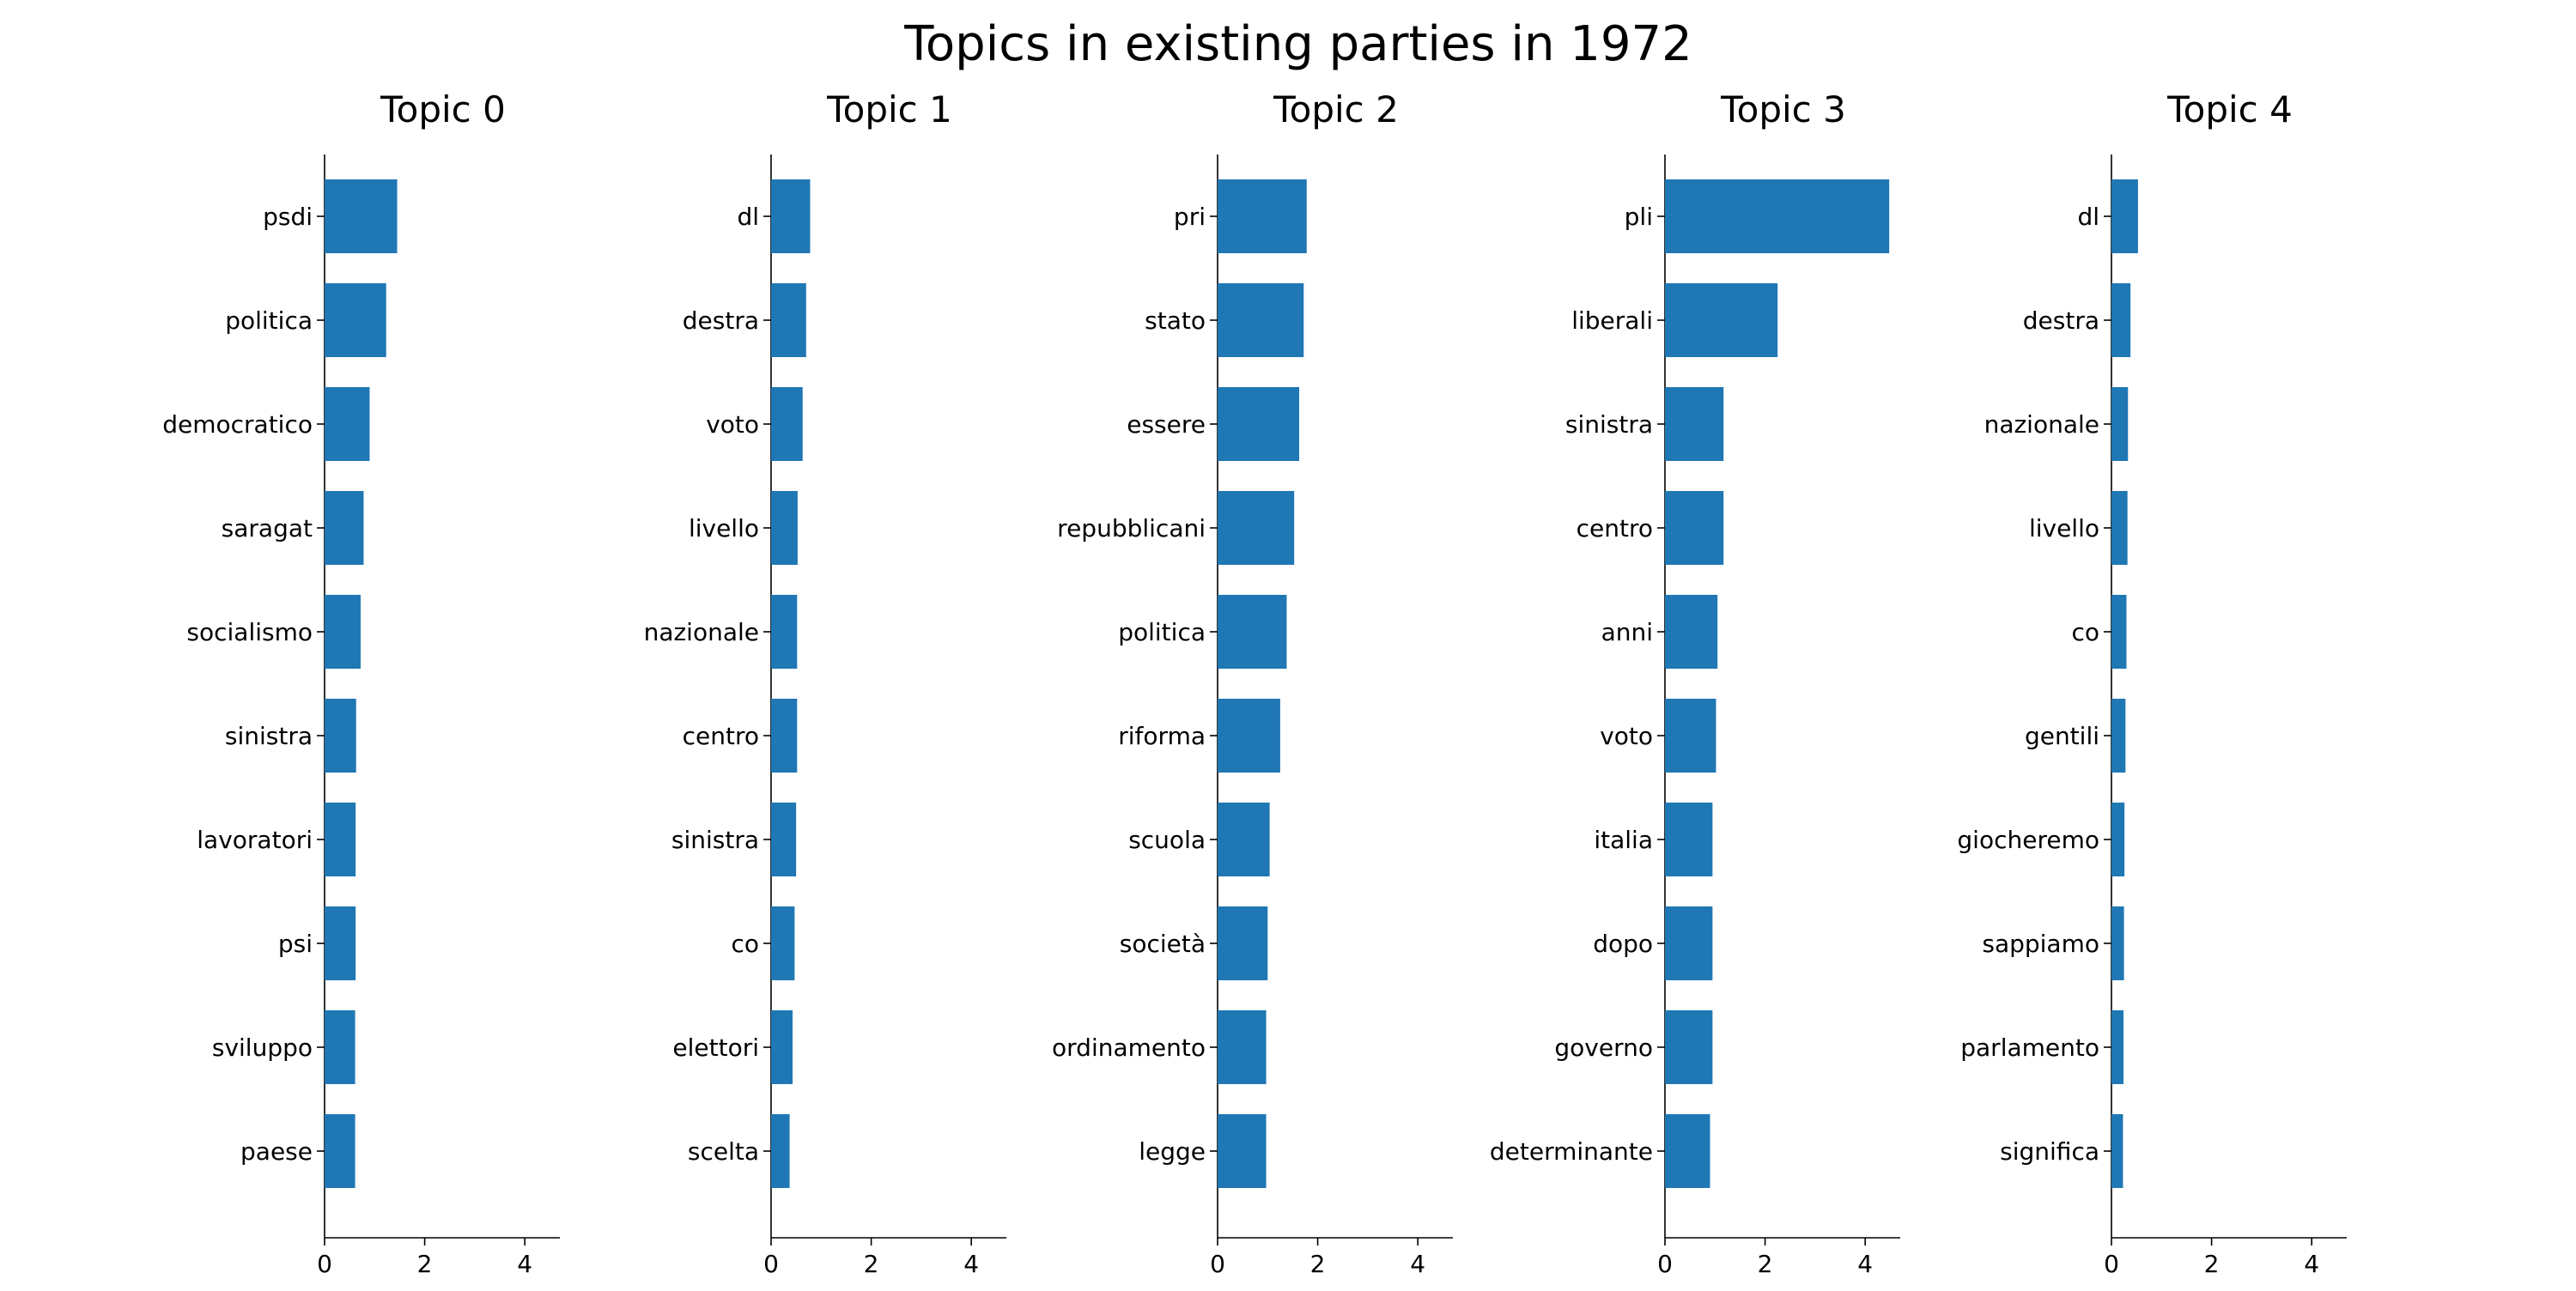 The height and width of the screenshot is (1291, 2576). Describe the element at coordinates (2041, 944) in the screenshot. I see `category-label: sappiamo` at that location.